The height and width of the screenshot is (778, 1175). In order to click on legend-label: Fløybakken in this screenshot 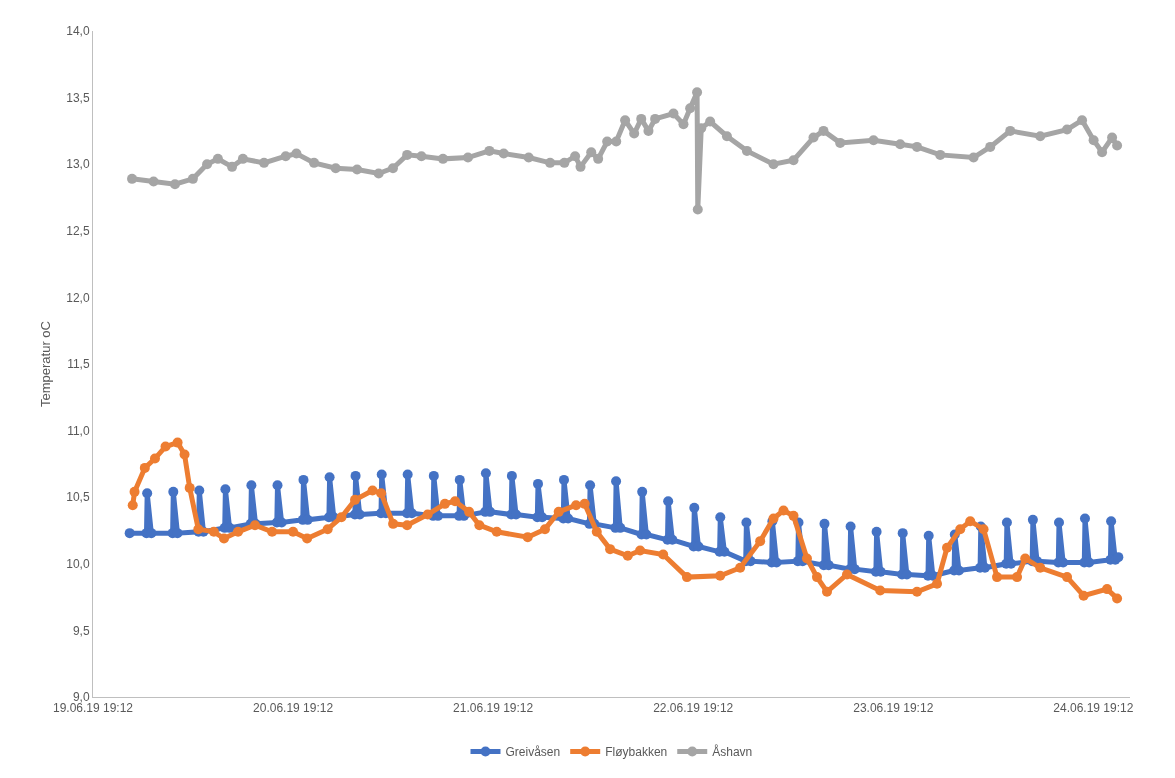, I will do `click(636, 752)`.